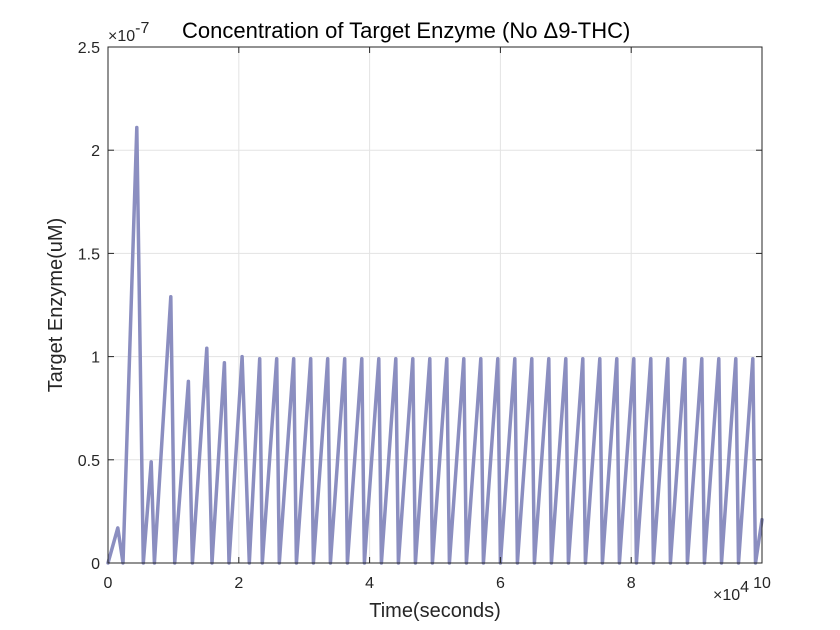 The image size is (840, 630). I want to click on y-axis-exponent: ×10⁻⁷, so click(128, 32).